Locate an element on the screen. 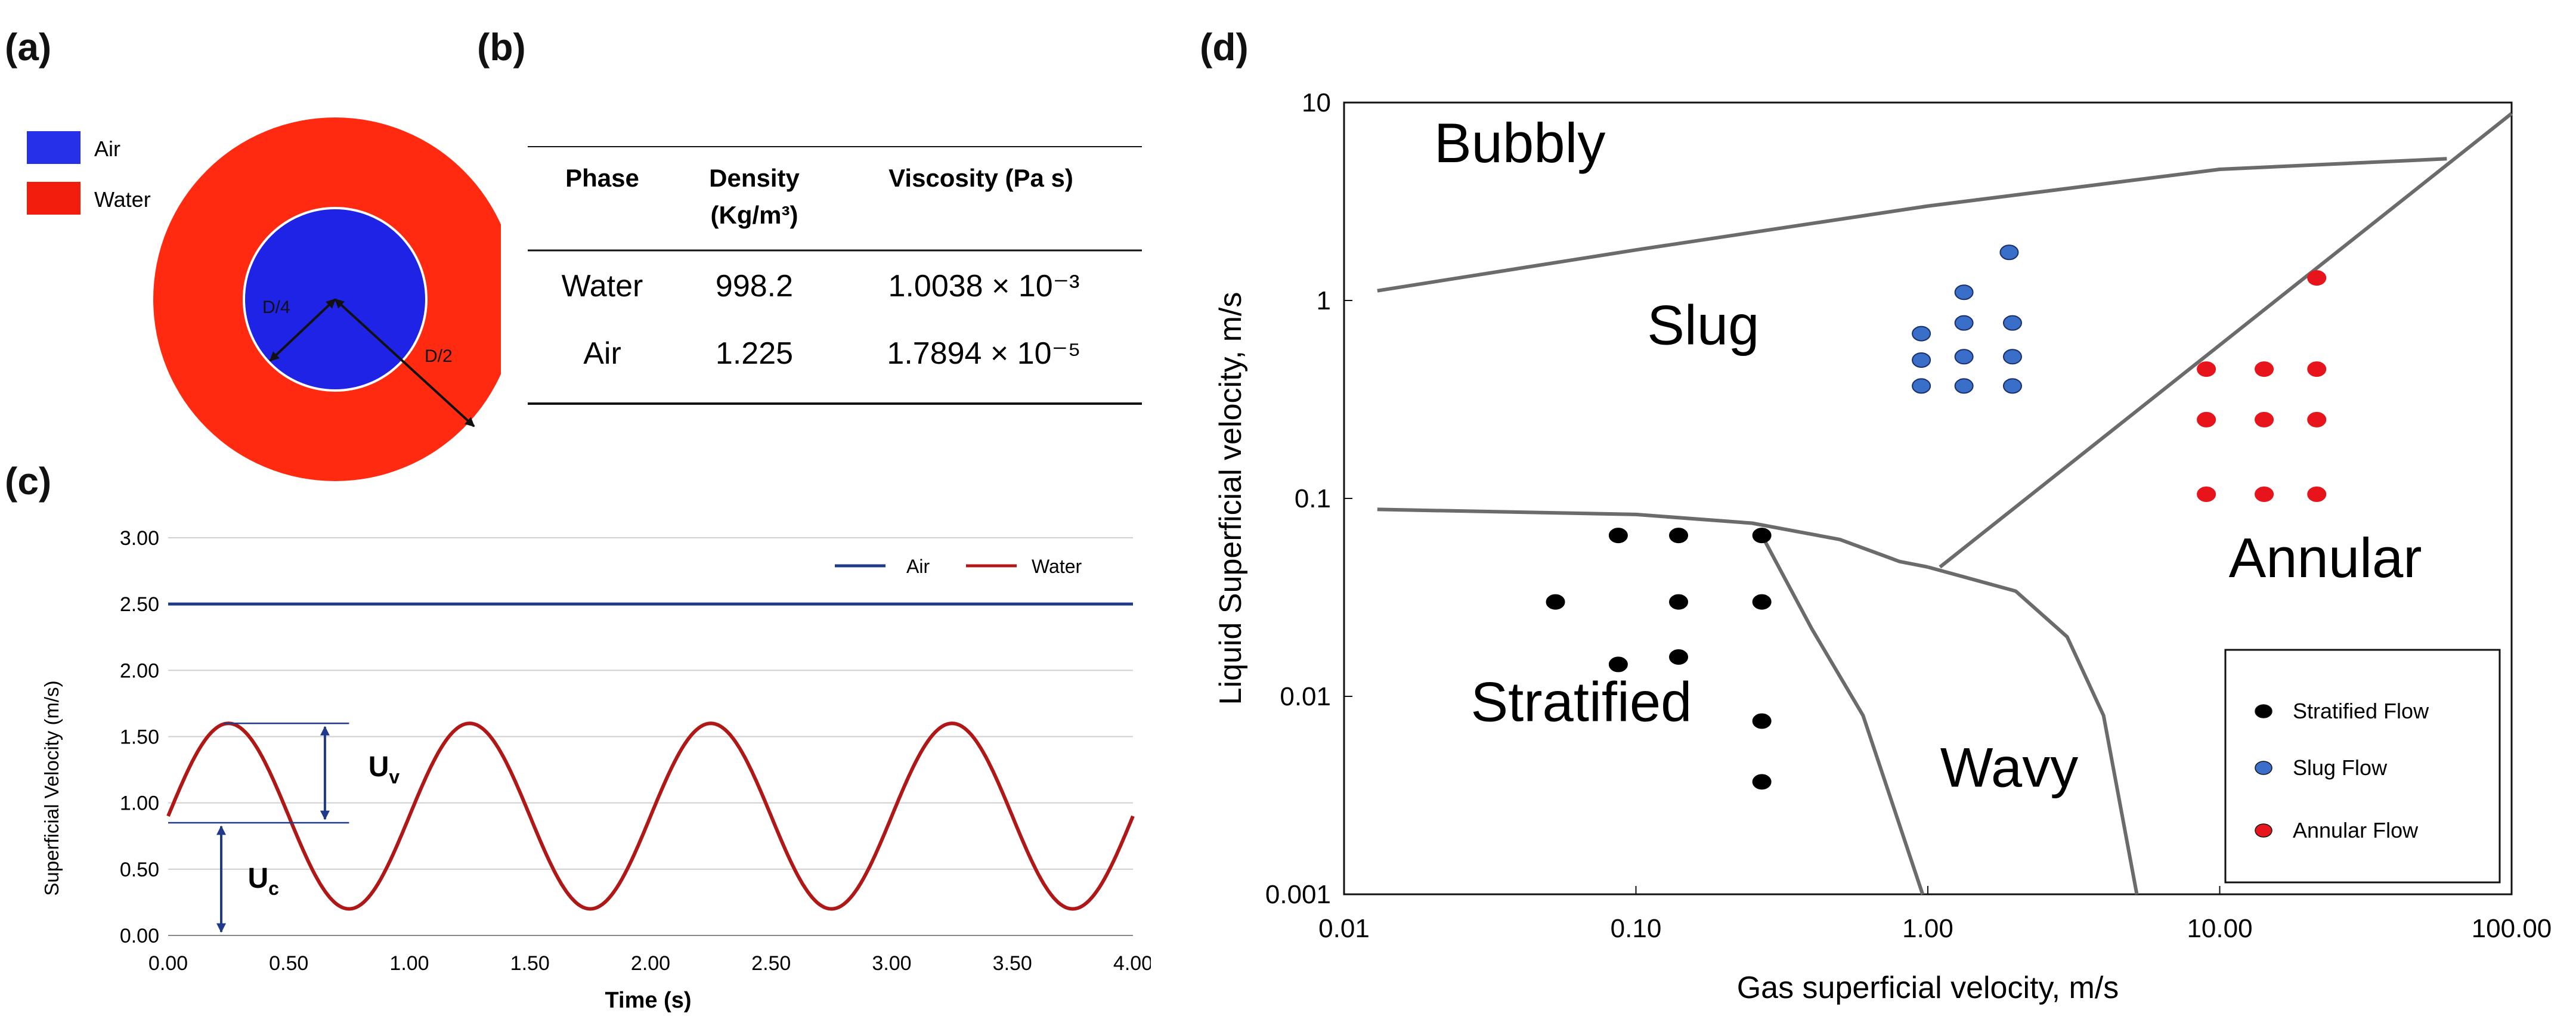 The image size is (2576, 1035). d-x-tick-label: 100.00 is located at coordinates (2512, 928).